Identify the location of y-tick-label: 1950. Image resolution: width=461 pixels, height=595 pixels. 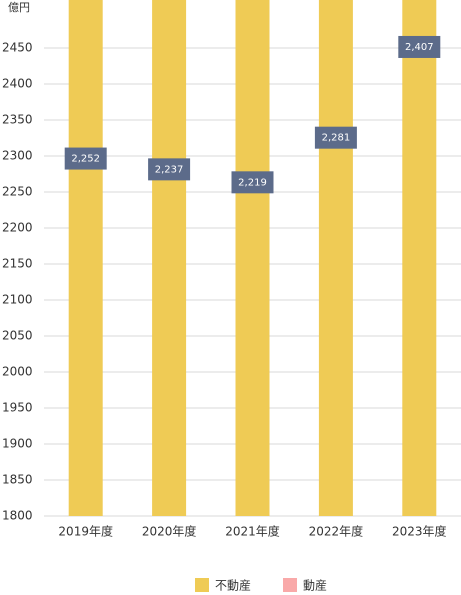
(17, 408).